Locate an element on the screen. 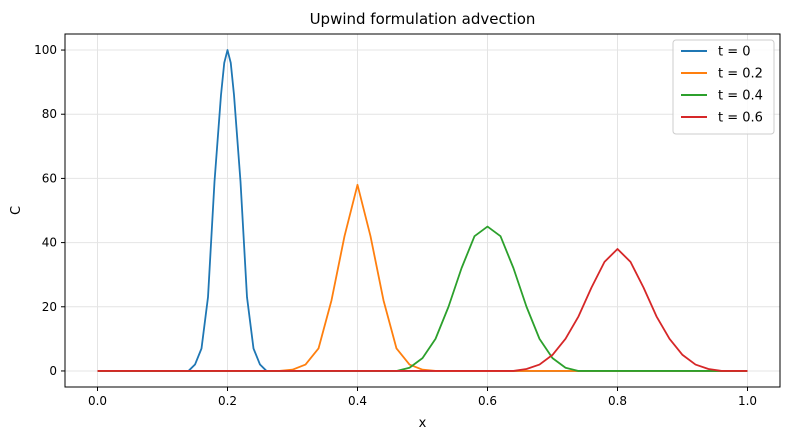 The height and width of the screenshot is (440, 790). x-axis-label: x is located at coordinates (423, 423).